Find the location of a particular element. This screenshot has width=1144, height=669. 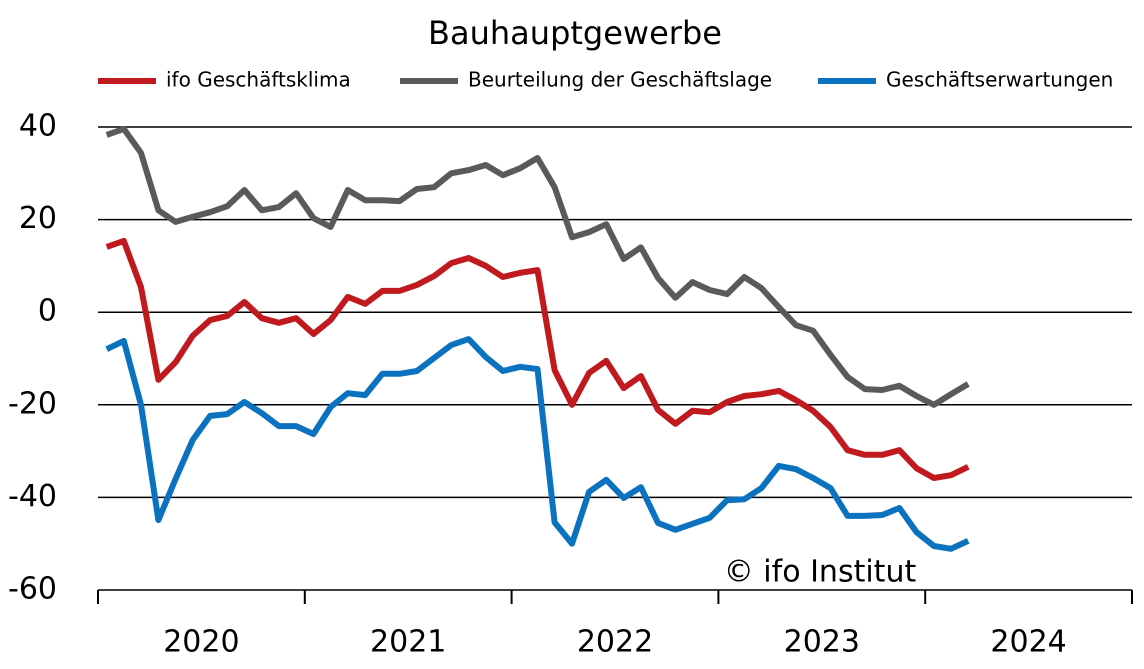

legend-label: ifo Geschäftsklima is located at coordinates (258, 80).